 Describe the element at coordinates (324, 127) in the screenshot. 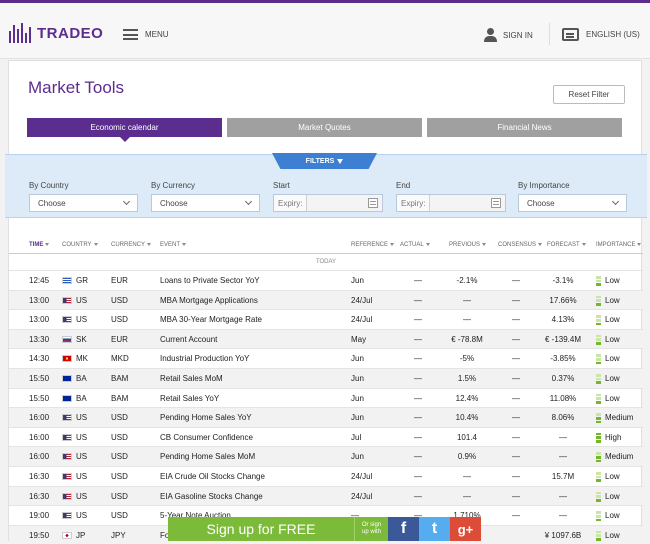

I see `tab-market-quotes: Market Quotes` at that location.